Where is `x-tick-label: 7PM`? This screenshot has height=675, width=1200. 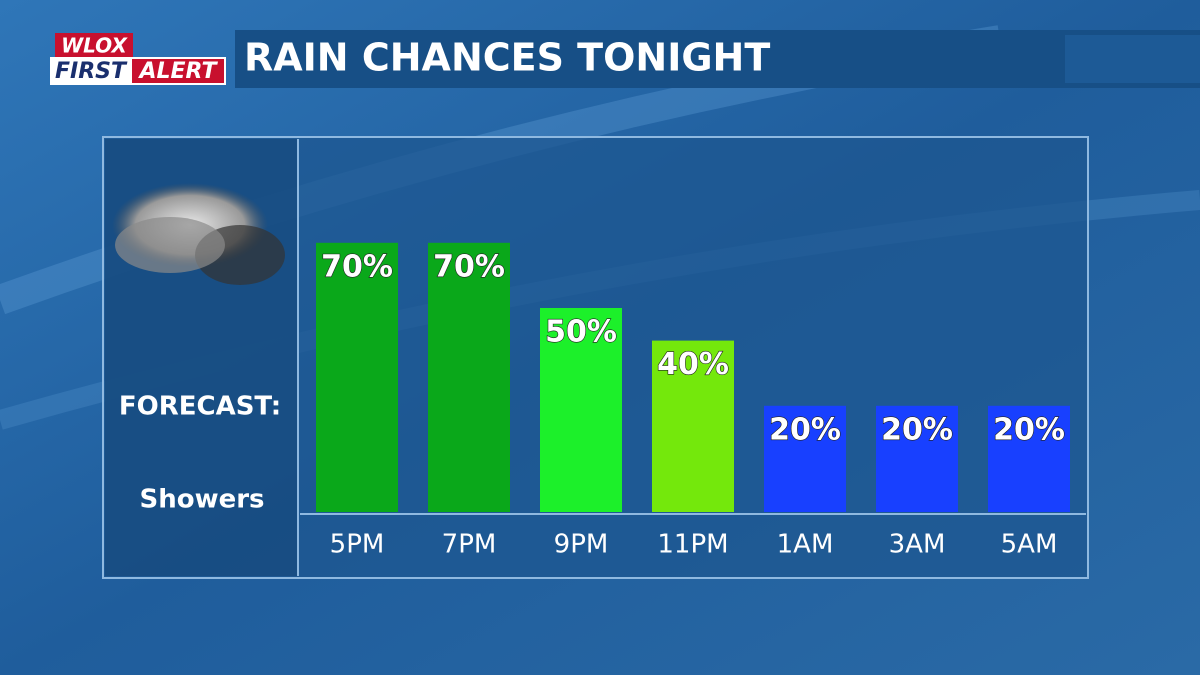
x-tick-label: 7PM is located at coordinates (469, 545).